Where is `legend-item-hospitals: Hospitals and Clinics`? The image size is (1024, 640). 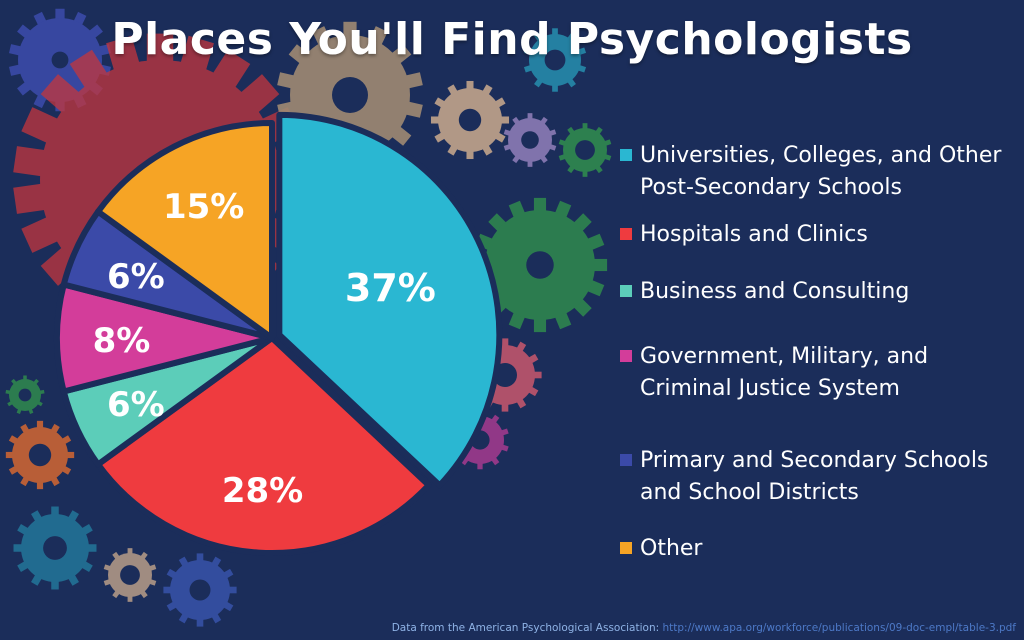 legend-item-hospitals: Hospitals and Clinics is located at coordinates (815, 235).